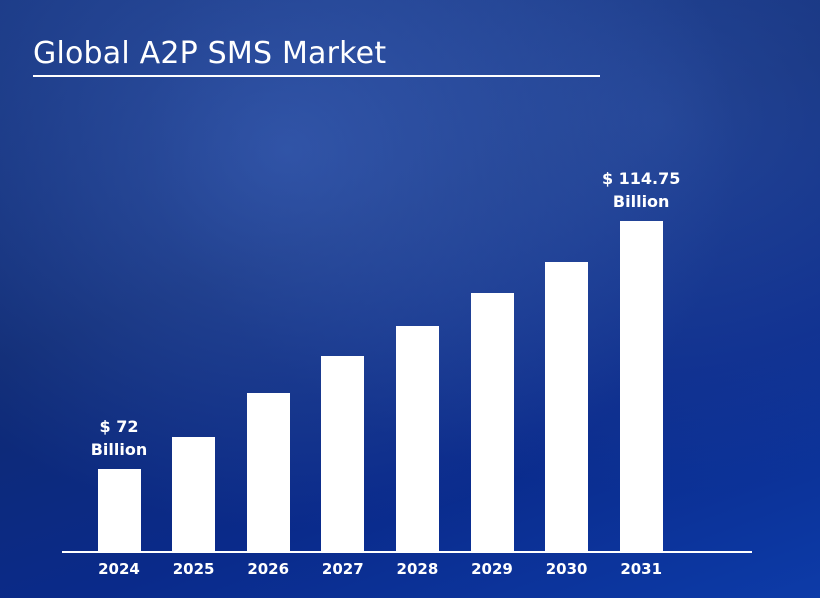 This screenshot has height=598, width=820. I want to click on x-tick-label: 2026, so click(268, 569).